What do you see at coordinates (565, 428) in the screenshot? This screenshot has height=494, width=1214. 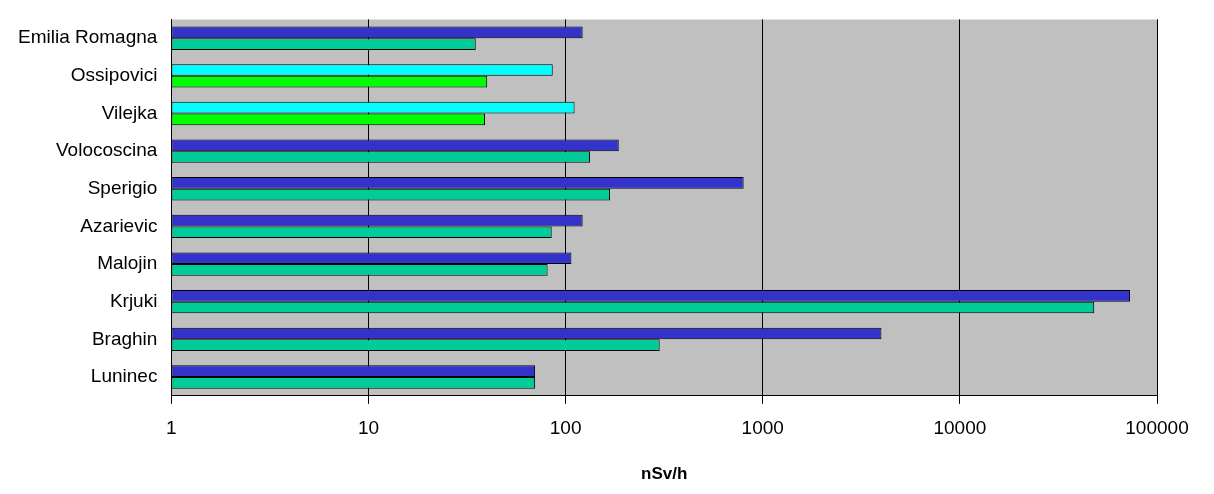 I see `x-tick-label: 100` at bounding box center [565, 428].